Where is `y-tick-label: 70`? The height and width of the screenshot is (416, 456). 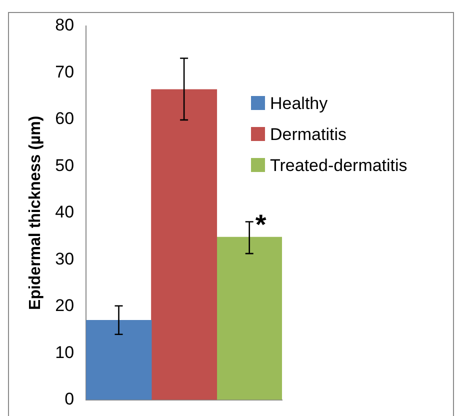
y-tick-label: 70 is located at coordinates (64, 72).